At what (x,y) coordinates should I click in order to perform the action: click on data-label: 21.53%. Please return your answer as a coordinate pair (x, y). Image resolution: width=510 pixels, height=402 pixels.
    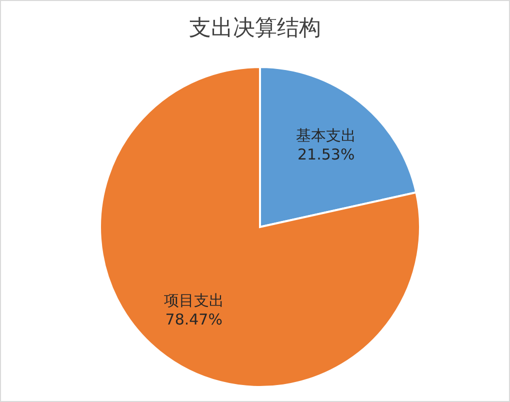
    Looking at the image, I should click on (326, 155).